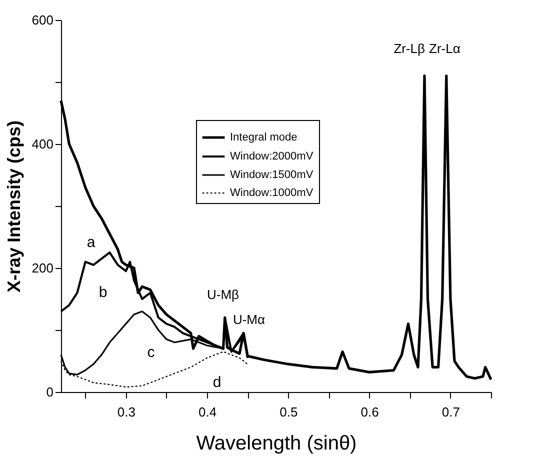 Image resolution: width=543 pixels, height=465 pixels. I want to click on annotation: d, so click(217, 382).